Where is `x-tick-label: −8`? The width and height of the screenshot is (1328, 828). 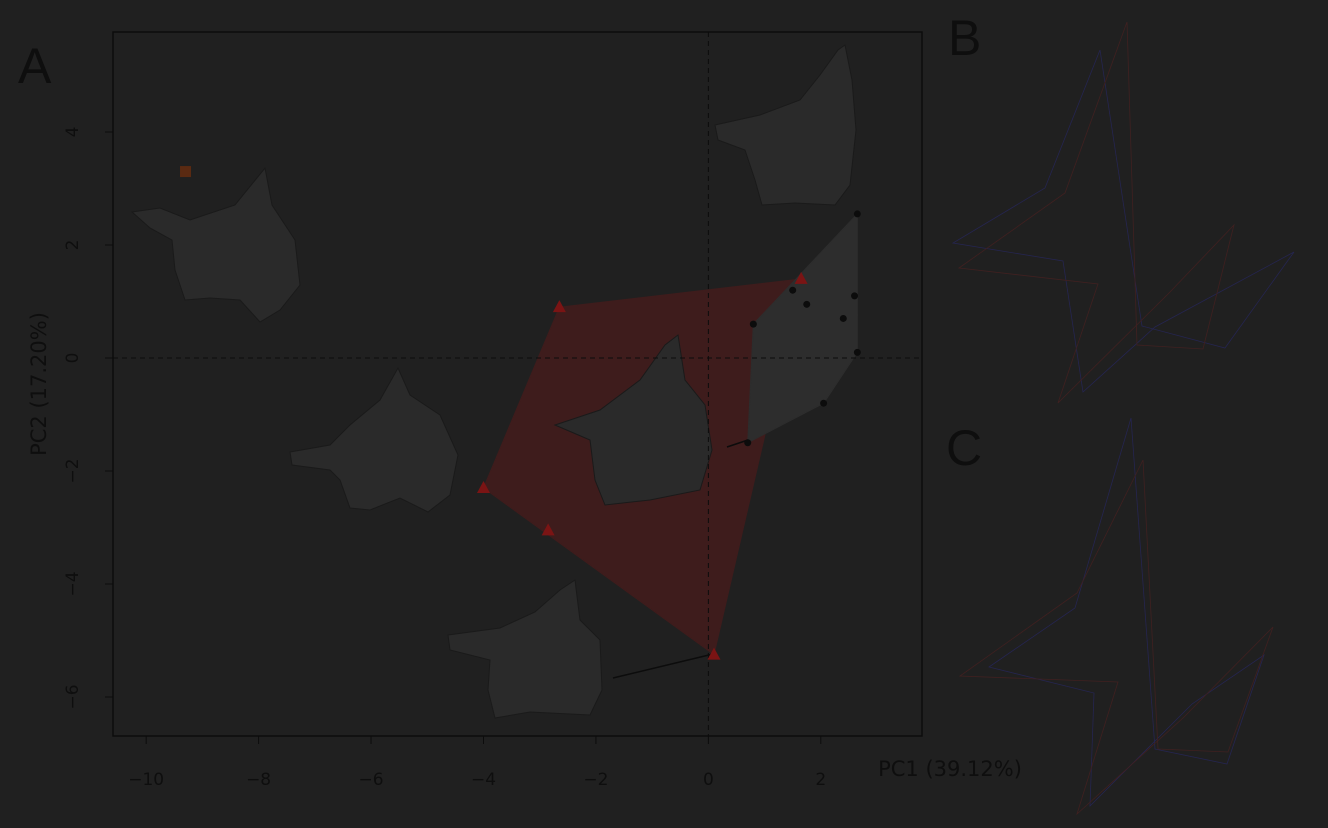
x-tick-label: −8 is located at coordinates (258, 780).